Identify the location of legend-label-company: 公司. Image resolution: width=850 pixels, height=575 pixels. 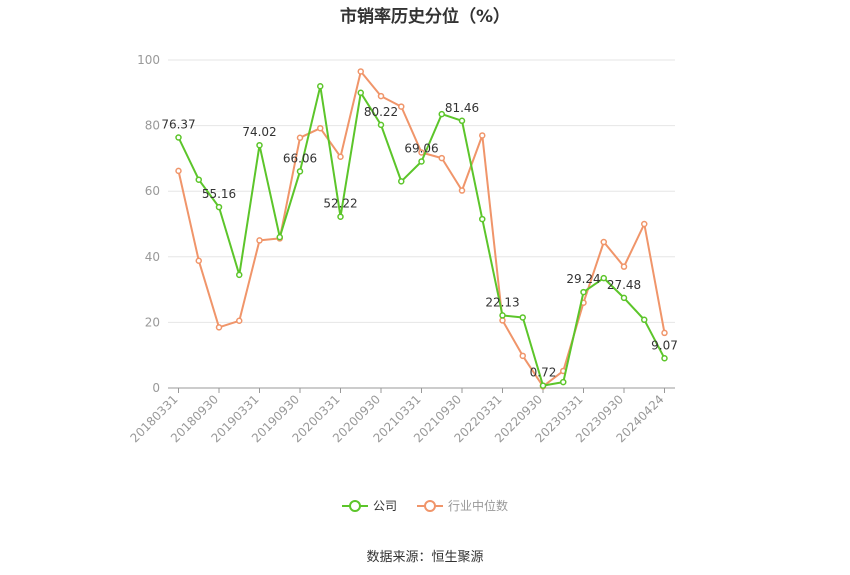
(384, 506).